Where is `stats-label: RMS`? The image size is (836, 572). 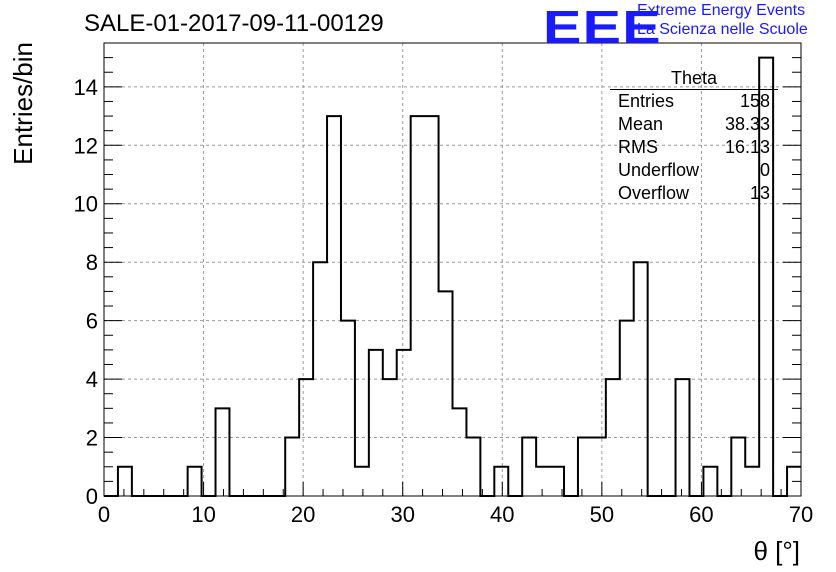 stats-label: RMS is located at coordinates (638, 147).